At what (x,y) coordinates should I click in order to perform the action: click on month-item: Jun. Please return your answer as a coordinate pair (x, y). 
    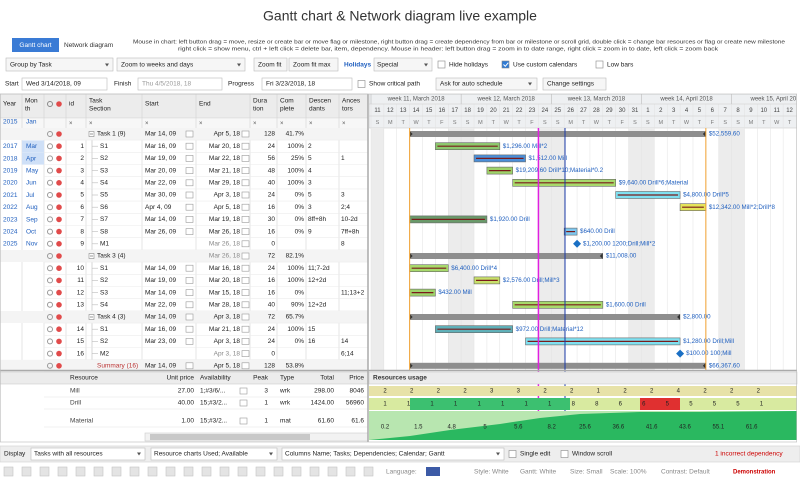
    Looking at the image, I should click on (31, 183).